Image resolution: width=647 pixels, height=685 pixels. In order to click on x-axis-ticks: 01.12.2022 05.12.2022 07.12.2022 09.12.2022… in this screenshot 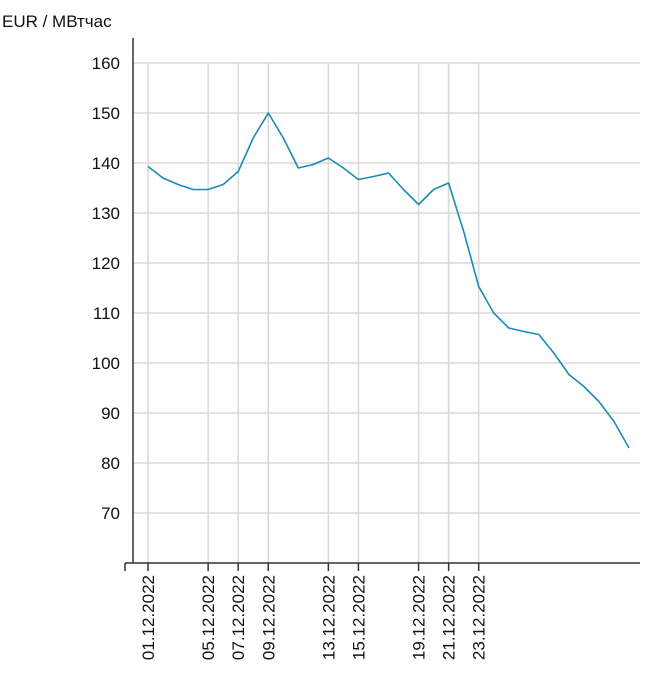, I will do `click(306, 611)`.